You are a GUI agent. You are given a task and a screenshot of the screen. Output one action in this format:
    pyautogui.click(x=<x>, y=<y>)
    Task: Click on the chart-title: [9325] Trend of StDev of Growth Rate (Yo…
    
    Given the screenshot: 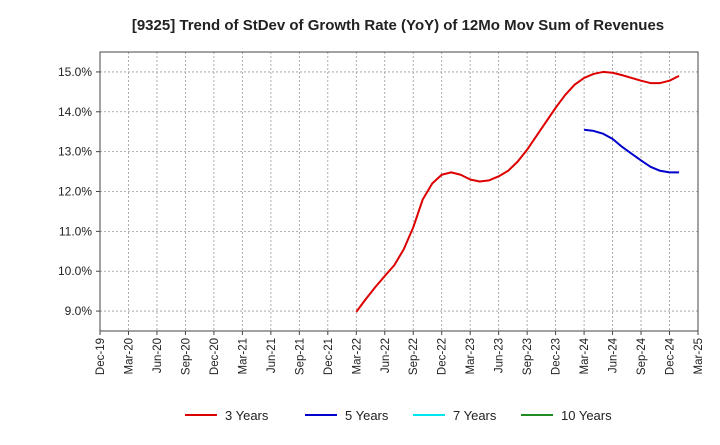 What is the action you would take?
    pyautogui.click(x=398, y=25)
    